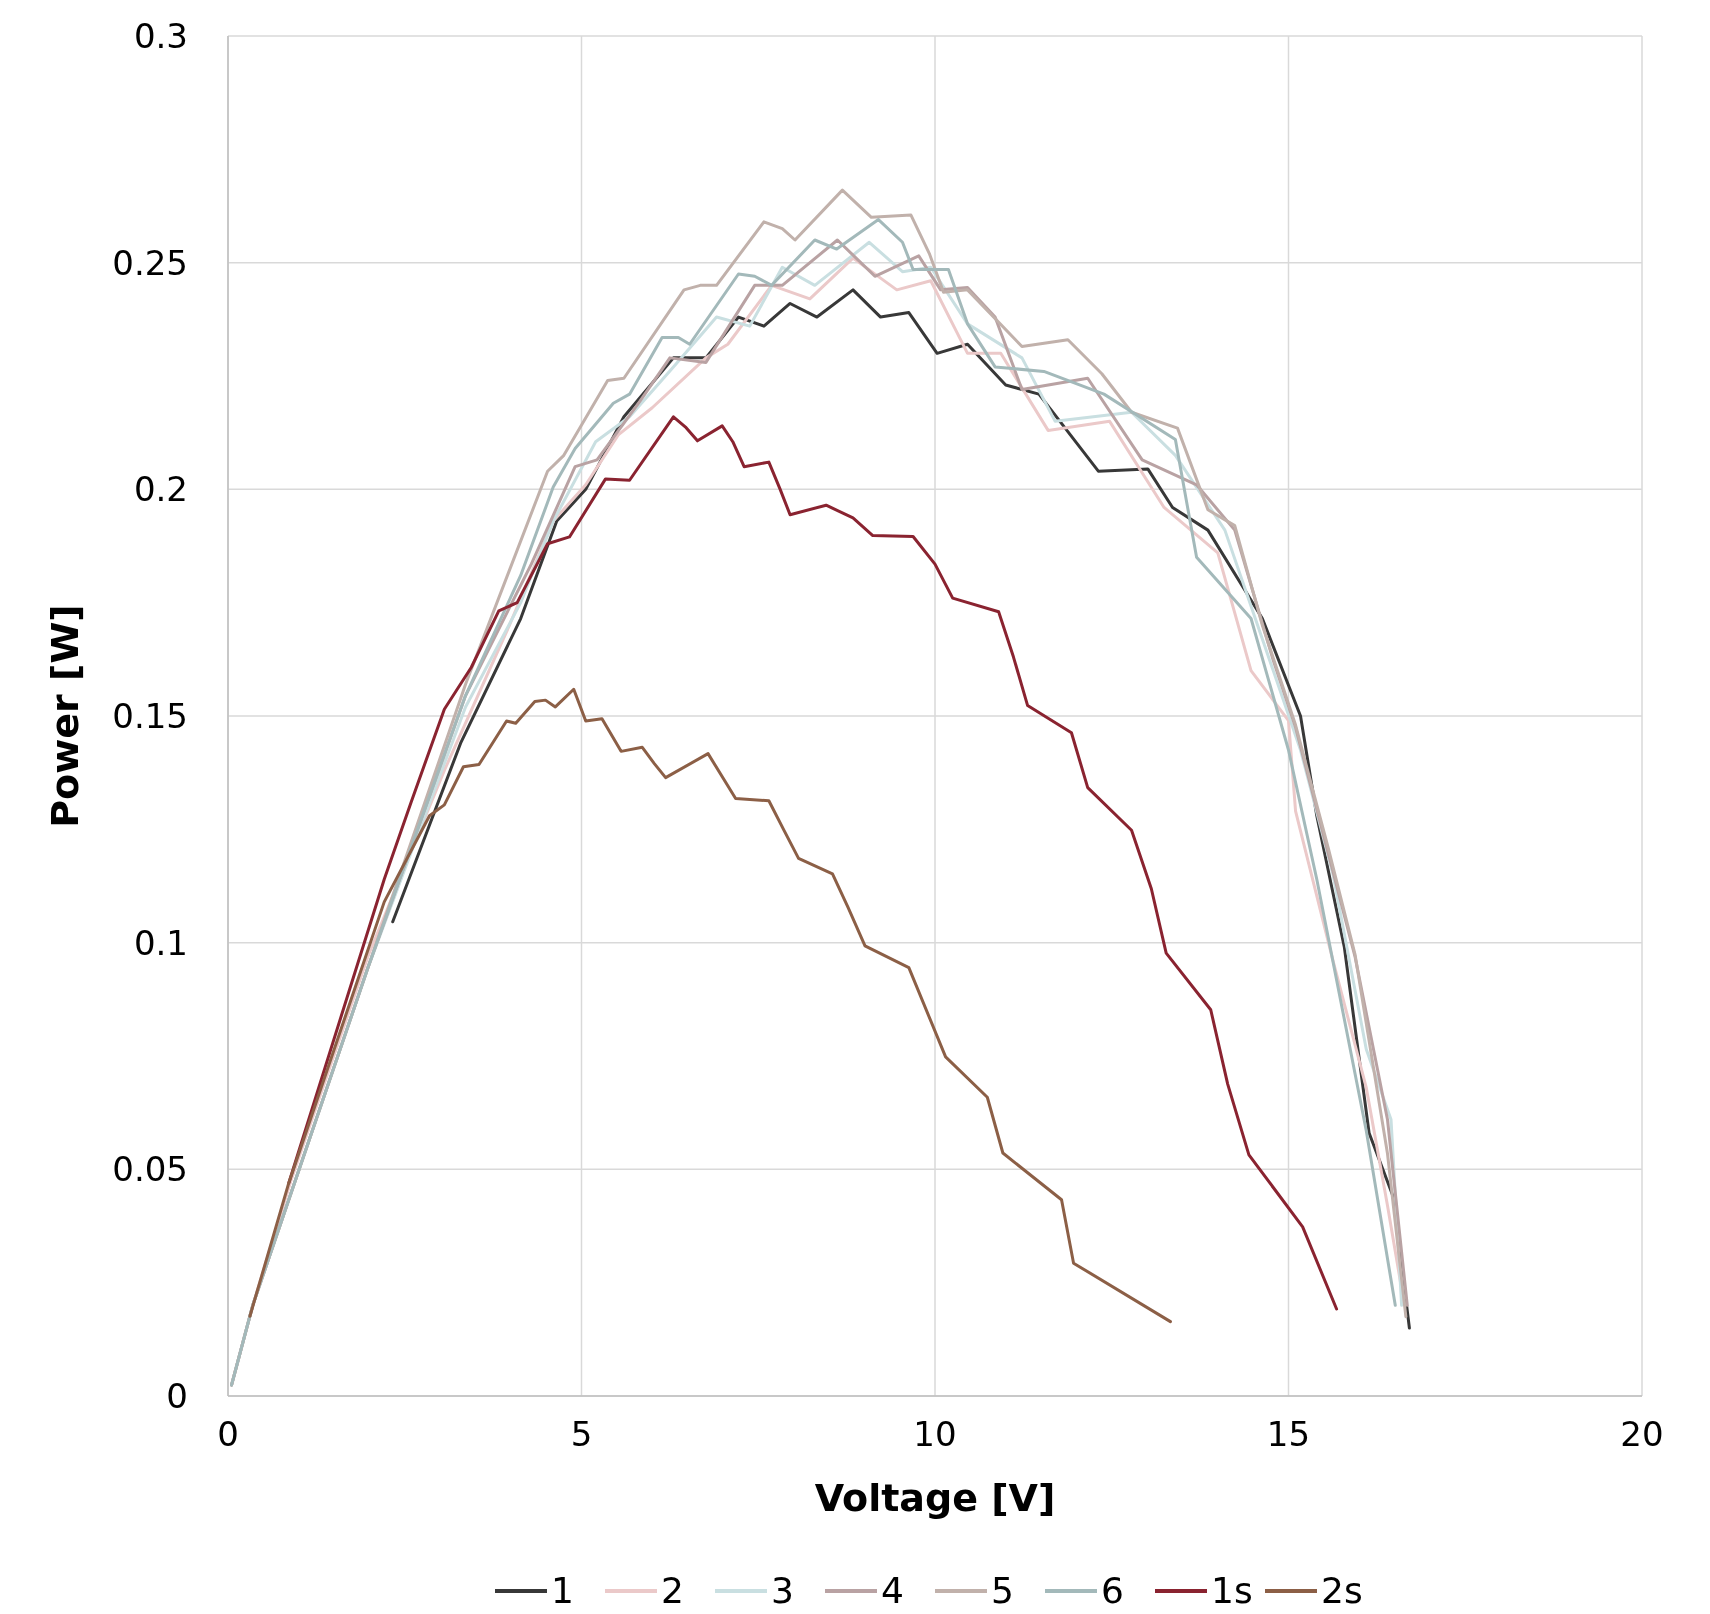 The width and height of the screenshot is (1710, 1614). I want to click on legend-label: 1s, so click(1232, 1590).